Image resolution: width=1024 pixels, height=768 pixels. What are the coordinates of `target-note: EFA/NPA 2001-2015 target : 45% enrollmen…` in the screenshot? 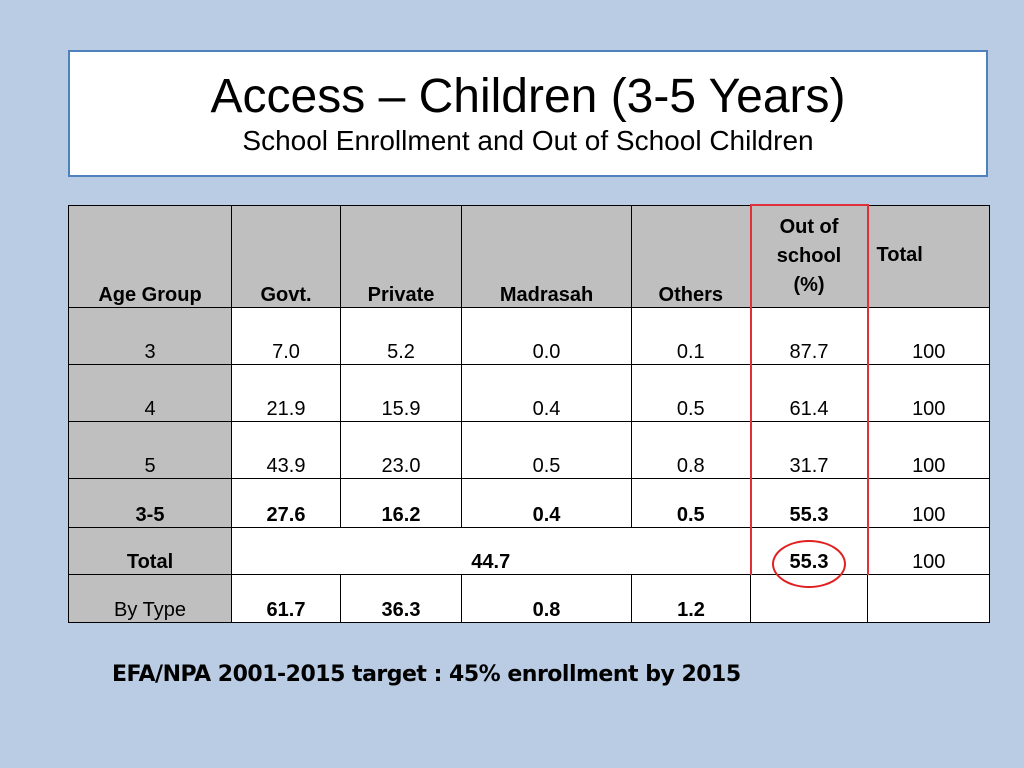 It's located at (426, 674).